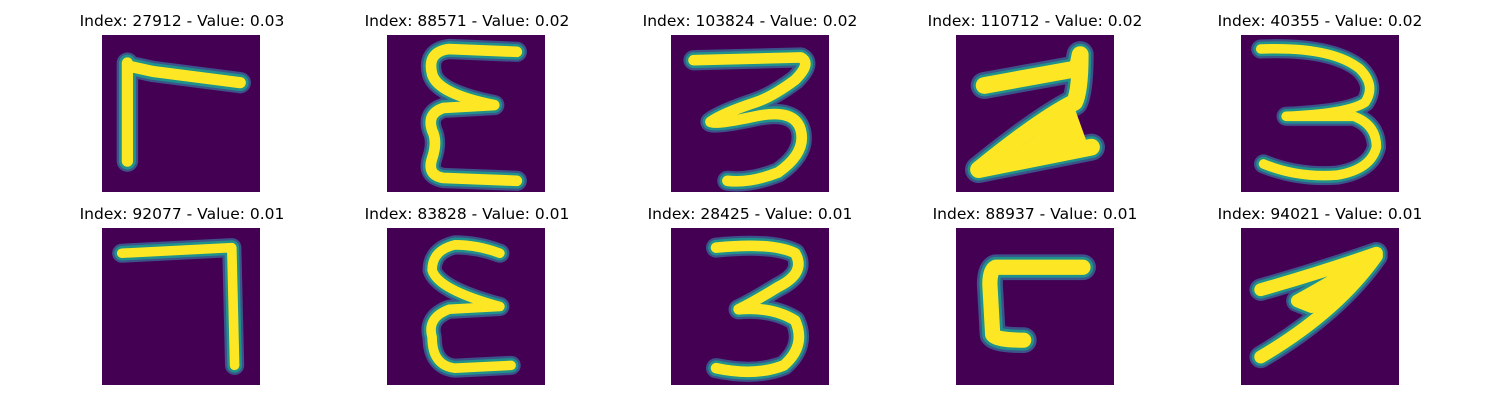 This screenshot has width=1500, height=400. What do you see at coordinates (182, 21) in the screenshot?
I see `panel-title: Index: 27912 - Value: 0.03` at bounding box center [182, 21].